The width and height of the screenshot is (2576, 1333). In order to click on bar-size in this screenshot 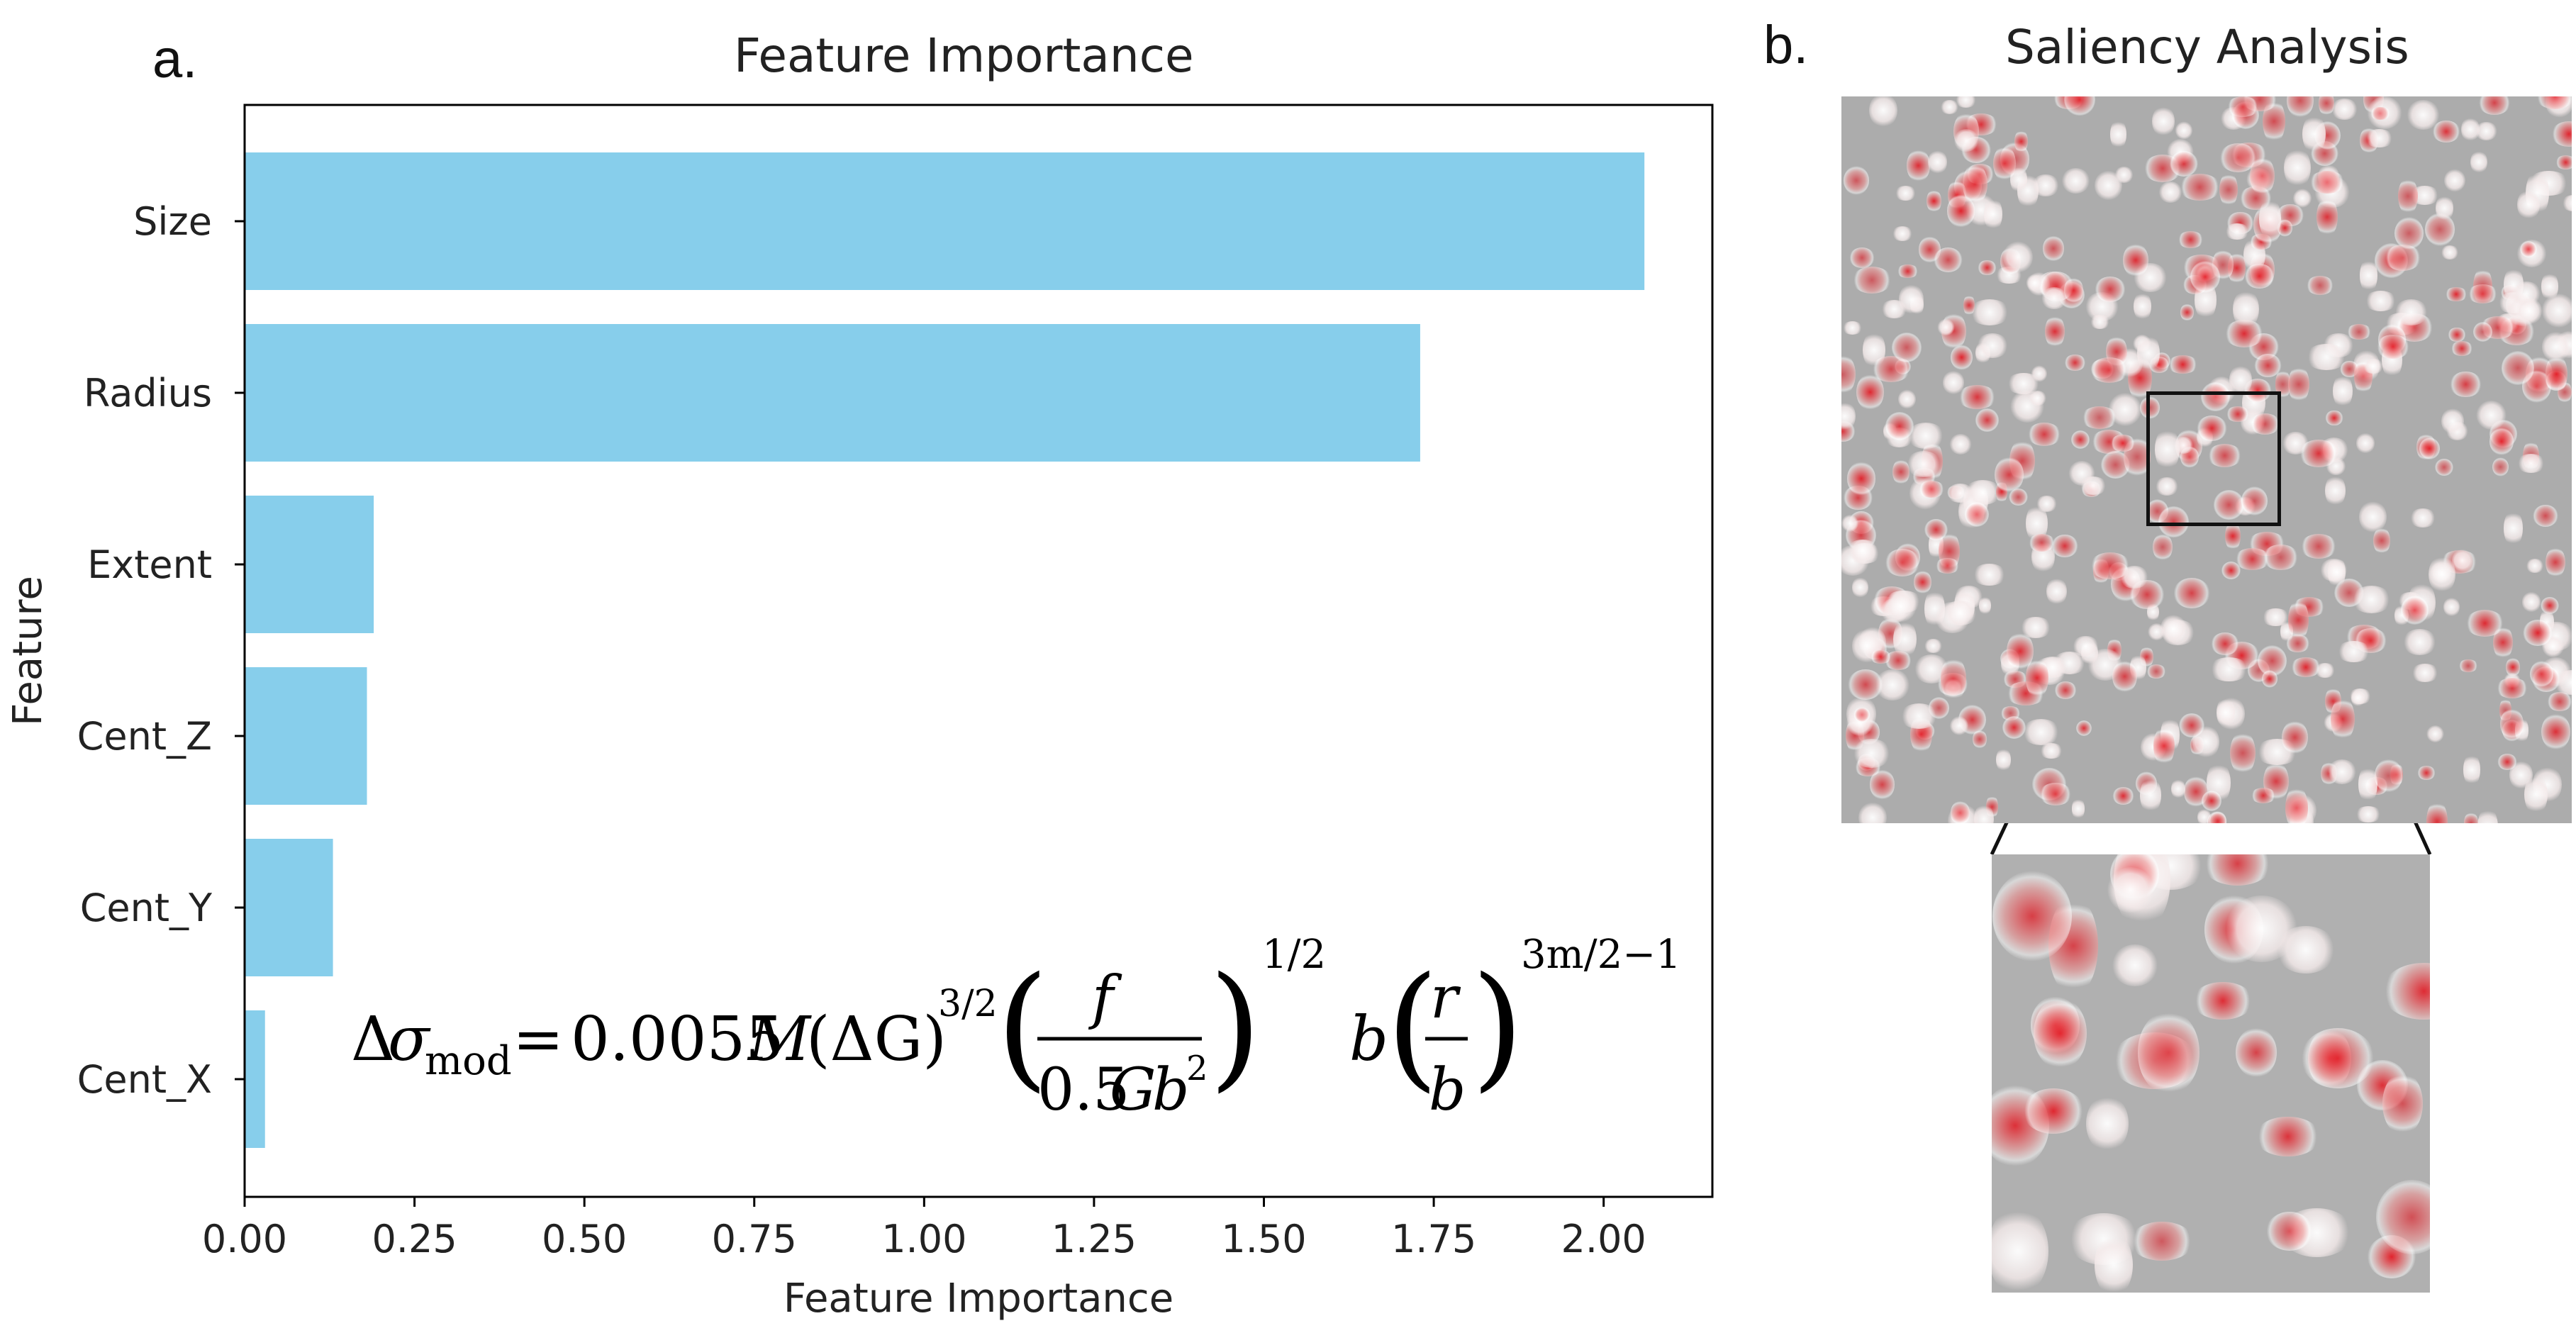, I will do `click(945, 221)`.